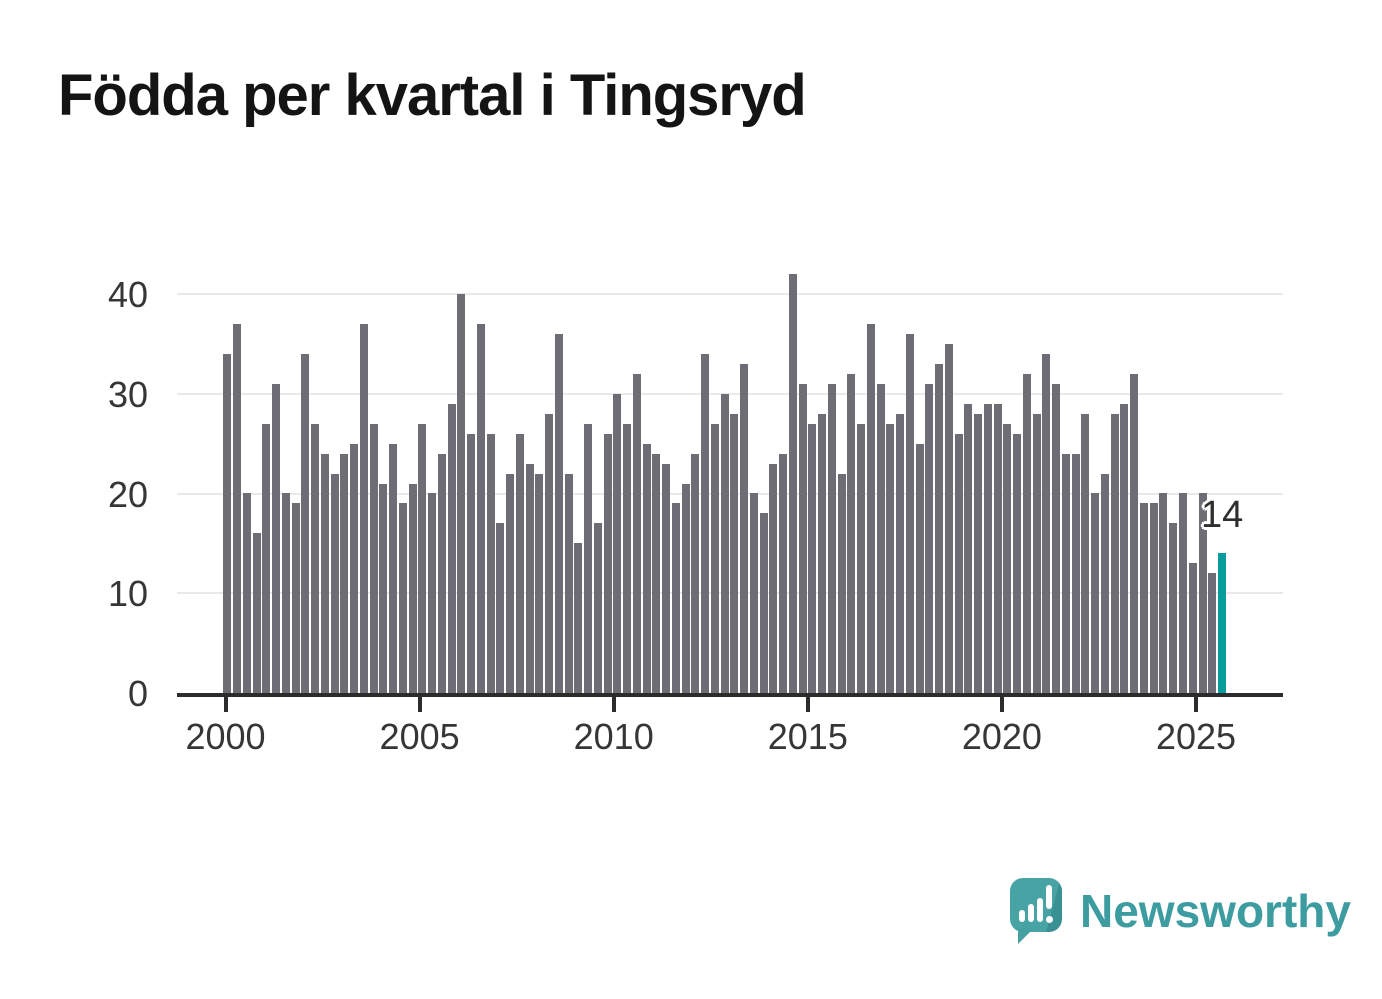 Image resolution: width=1382 pixels, height=999 pixels. What do you see at coordinates (1046, 523) in the screenshot?
I see `bar-2021-Q1` at bounding box center [1046, 523].